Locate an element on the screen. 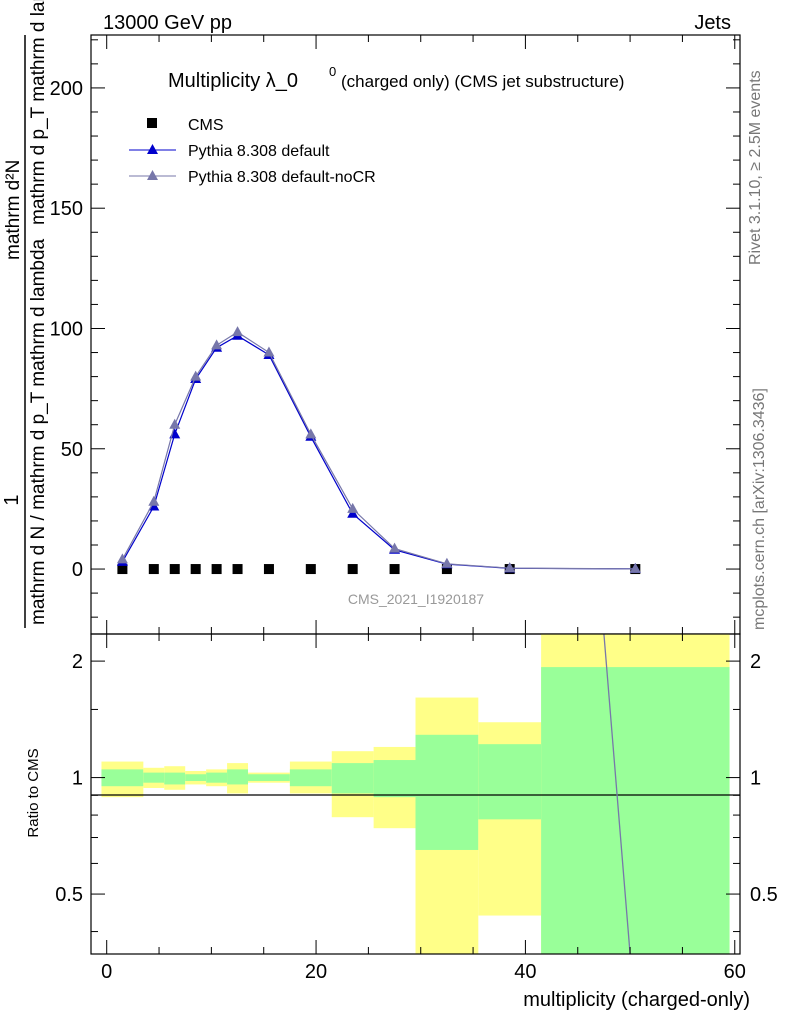 The width and height of the screenshot is (786, 1024). rivet-label: Rivet 3.1.10, ≥ 2.5M events is located at coordinates (755, 167).